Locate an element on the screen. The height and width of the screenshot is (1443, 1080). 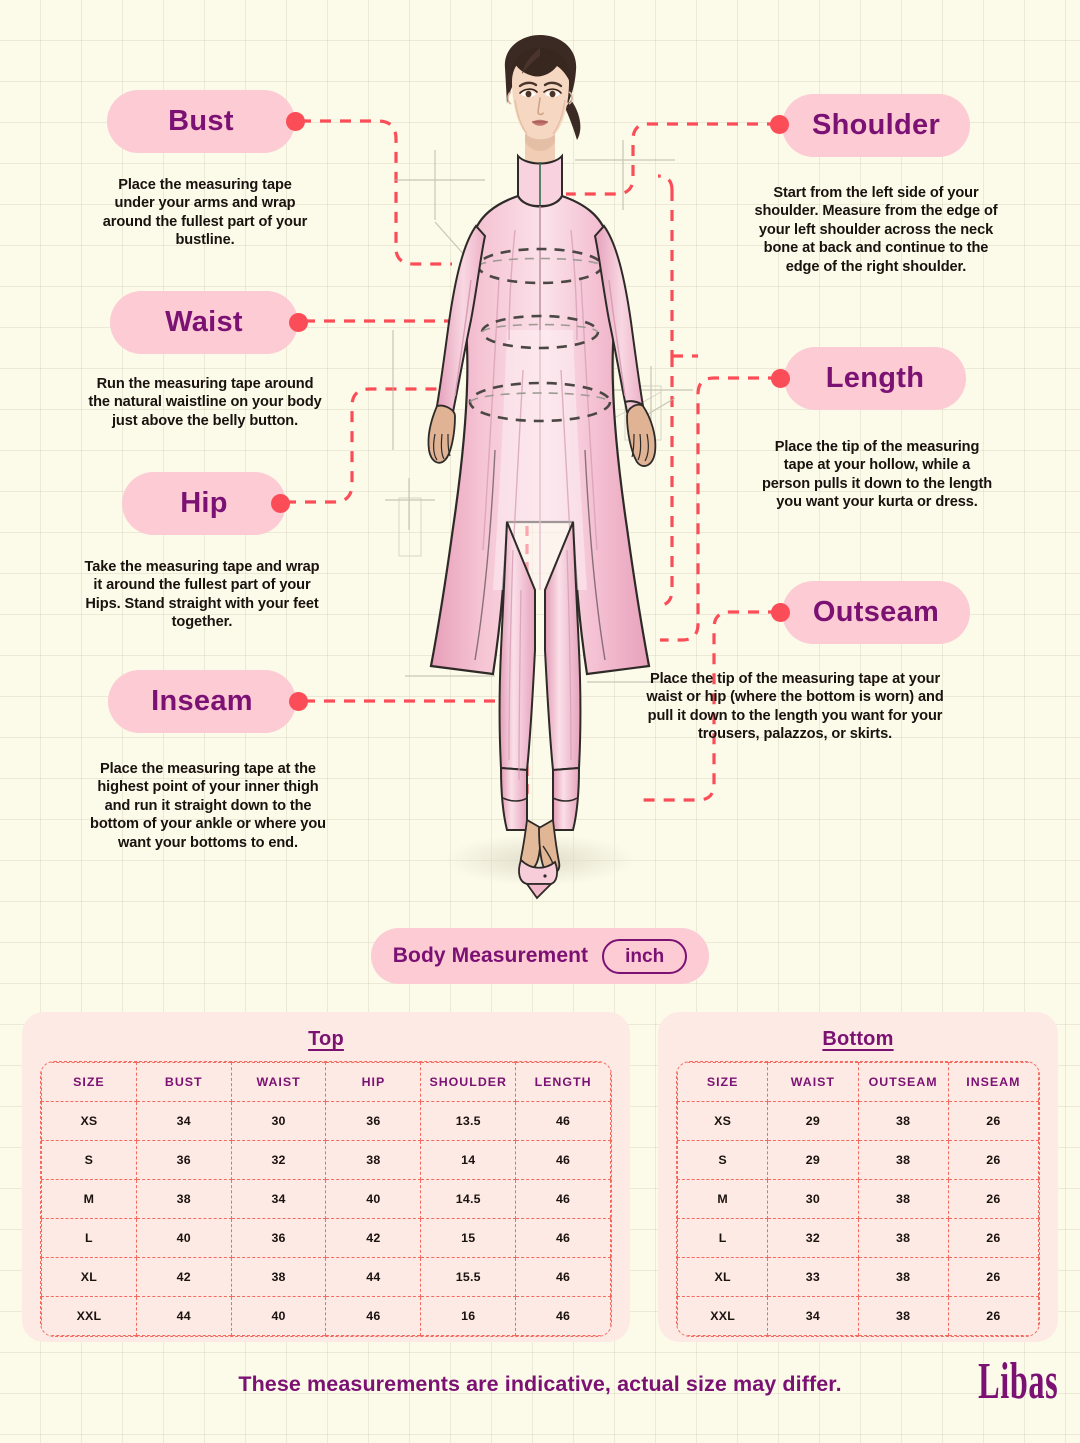
dot-bust is located at coordinates (295, 121).